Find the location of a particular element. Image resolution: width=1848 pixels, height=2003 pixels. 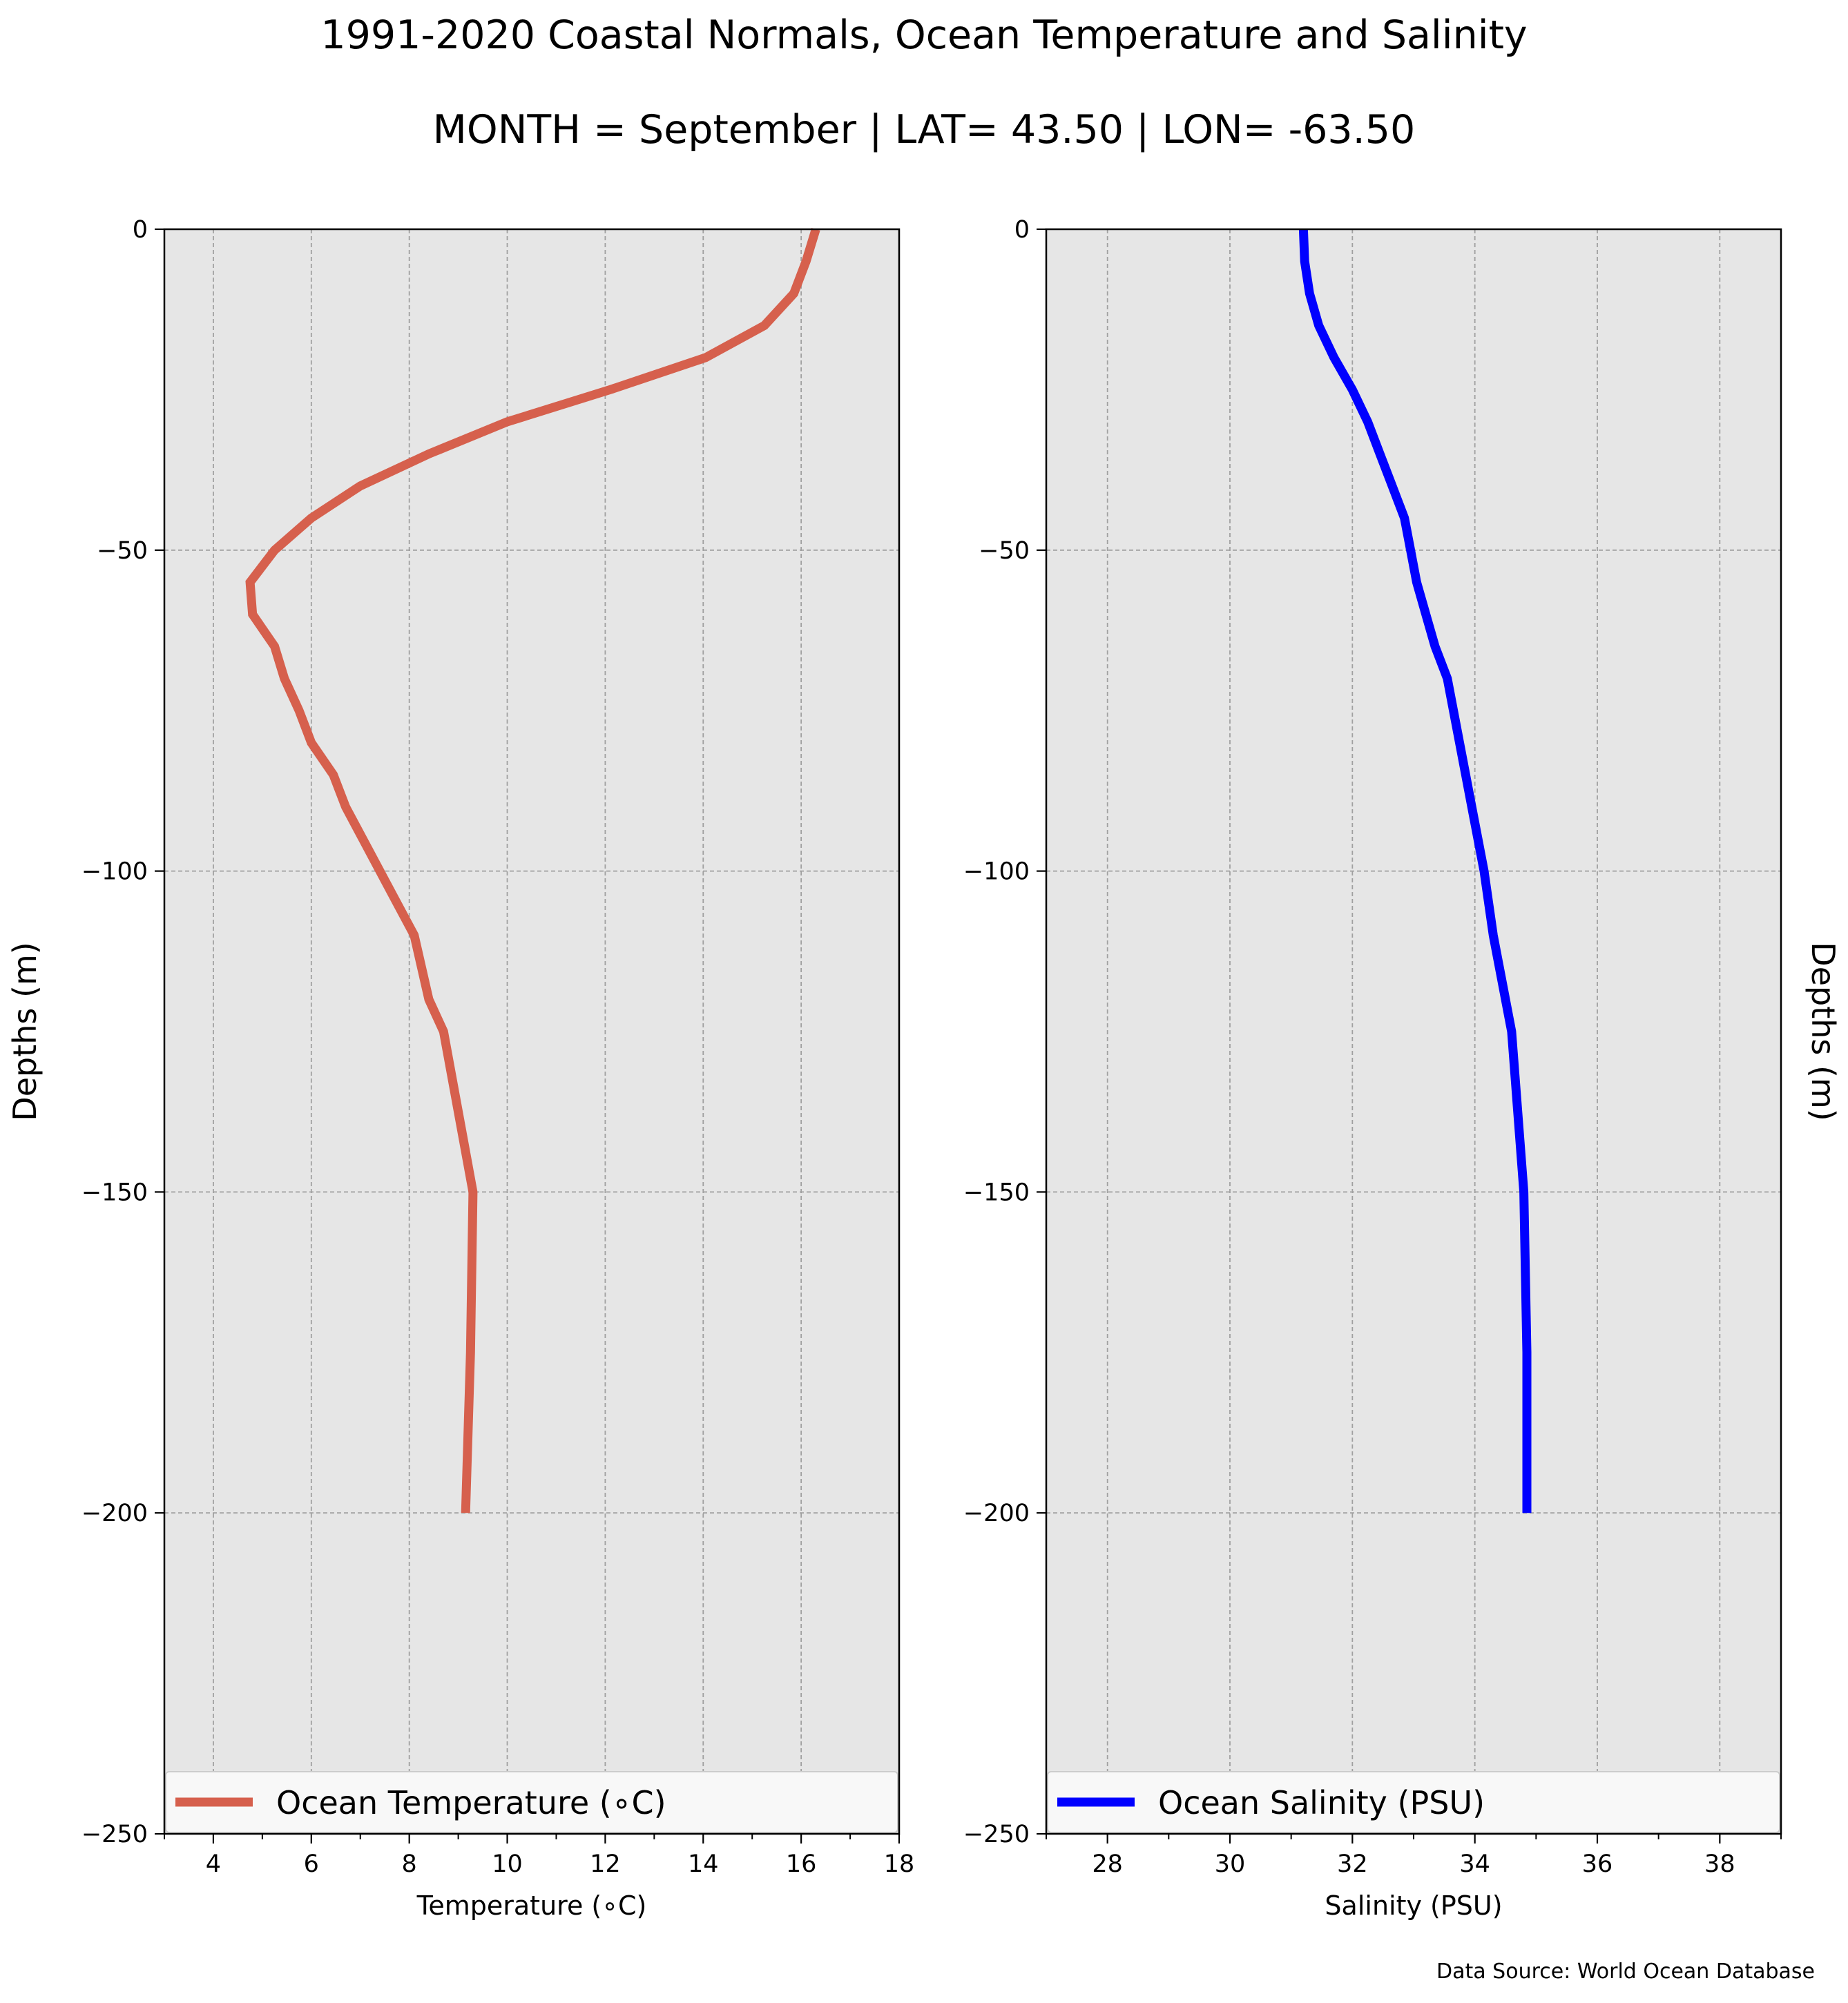

x-tick-label: 16 is located at coordinates (801, 1864).